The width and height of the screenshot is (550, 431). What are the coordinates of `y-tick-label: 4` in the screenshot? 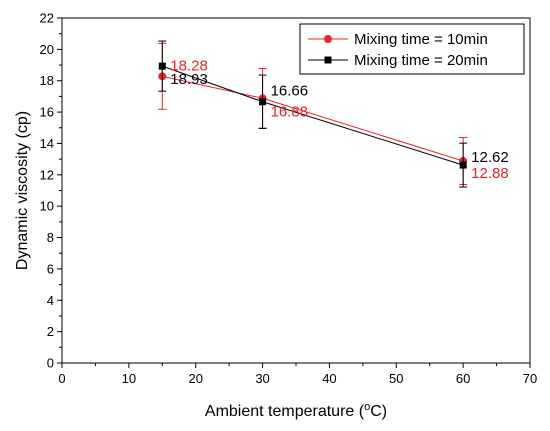 It's located at (50, 300).